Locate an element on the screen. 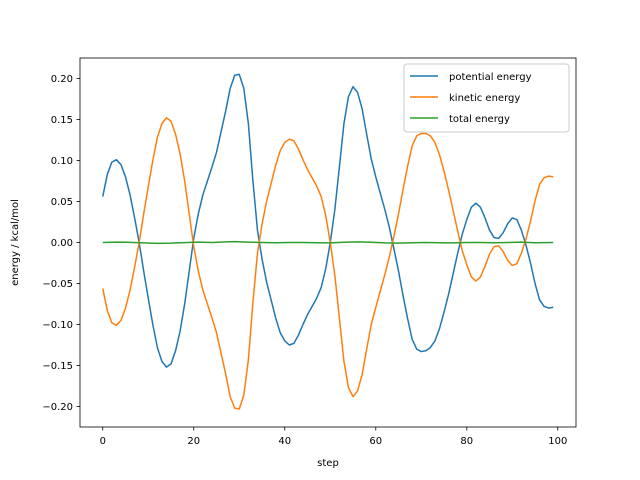 The width and height of the screenshot is (640, 480). y-tick-label: −0.20 is located at coordinates (57, 407).